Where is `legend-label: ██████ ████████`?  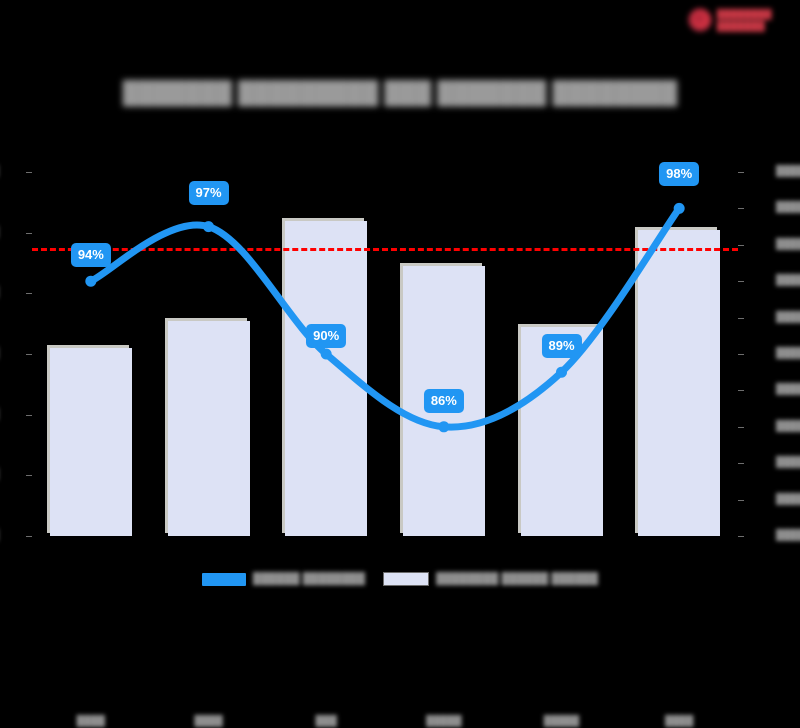
legend-label: ██████ ████████ is located at coordinates (309, 579).